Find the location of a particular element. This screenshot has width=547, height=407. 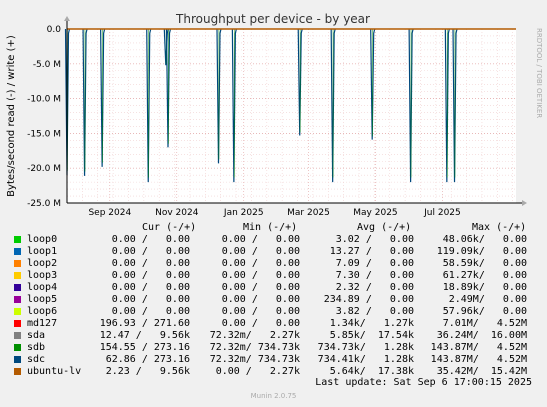

legend-cur-value: 196.93 / 271.60 is located at coordinates (144, 323).